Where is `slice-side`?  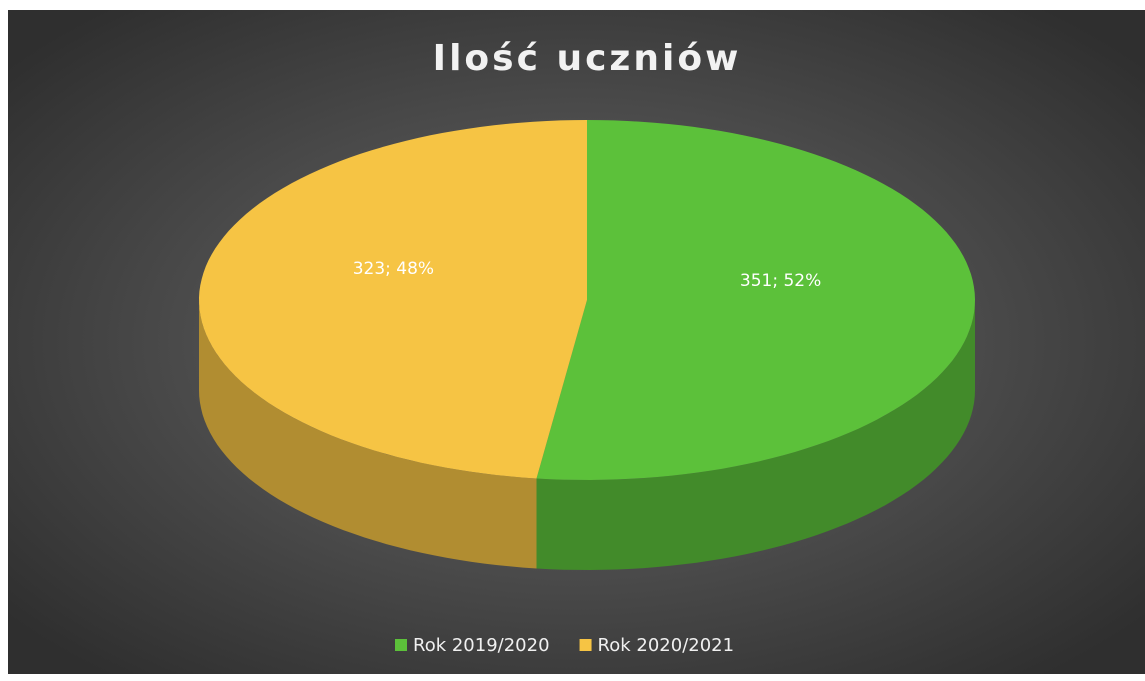
slice-side is located at coordinates (368, 434).